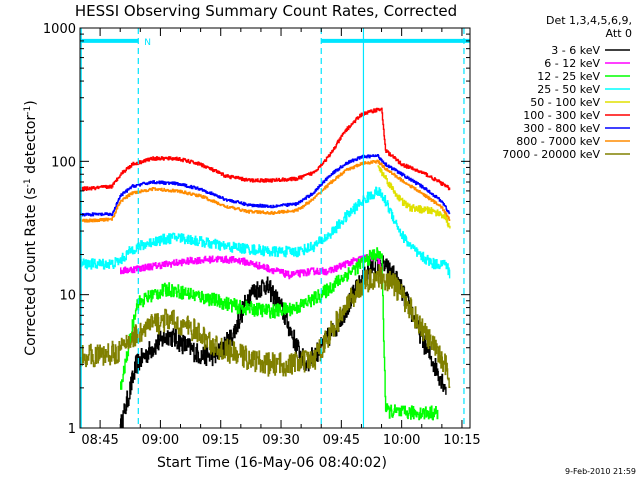  Describe the element at coordinates (147, 43) in the screenshot. I see `segment-bar-label: N` at that location.